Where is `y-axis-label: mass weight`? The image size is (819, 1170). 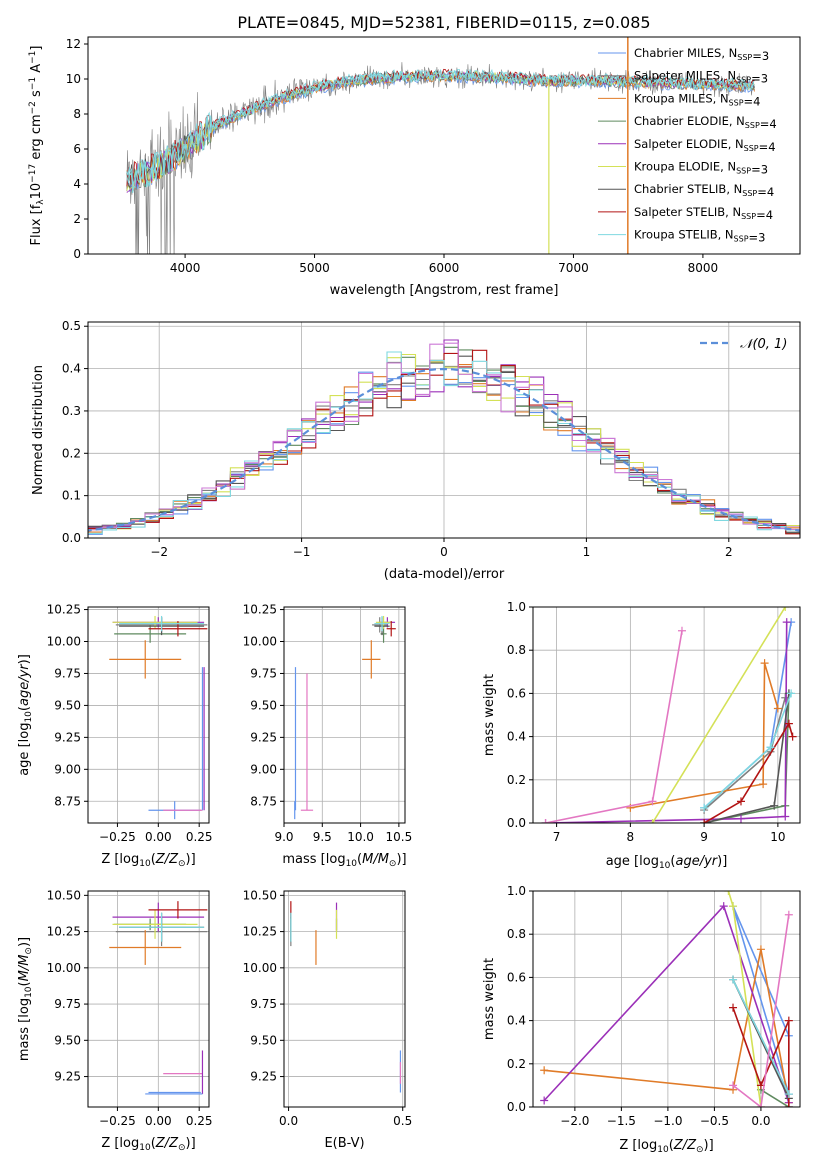 y-axis-label: mass weight is located at coordinates (489, 715).